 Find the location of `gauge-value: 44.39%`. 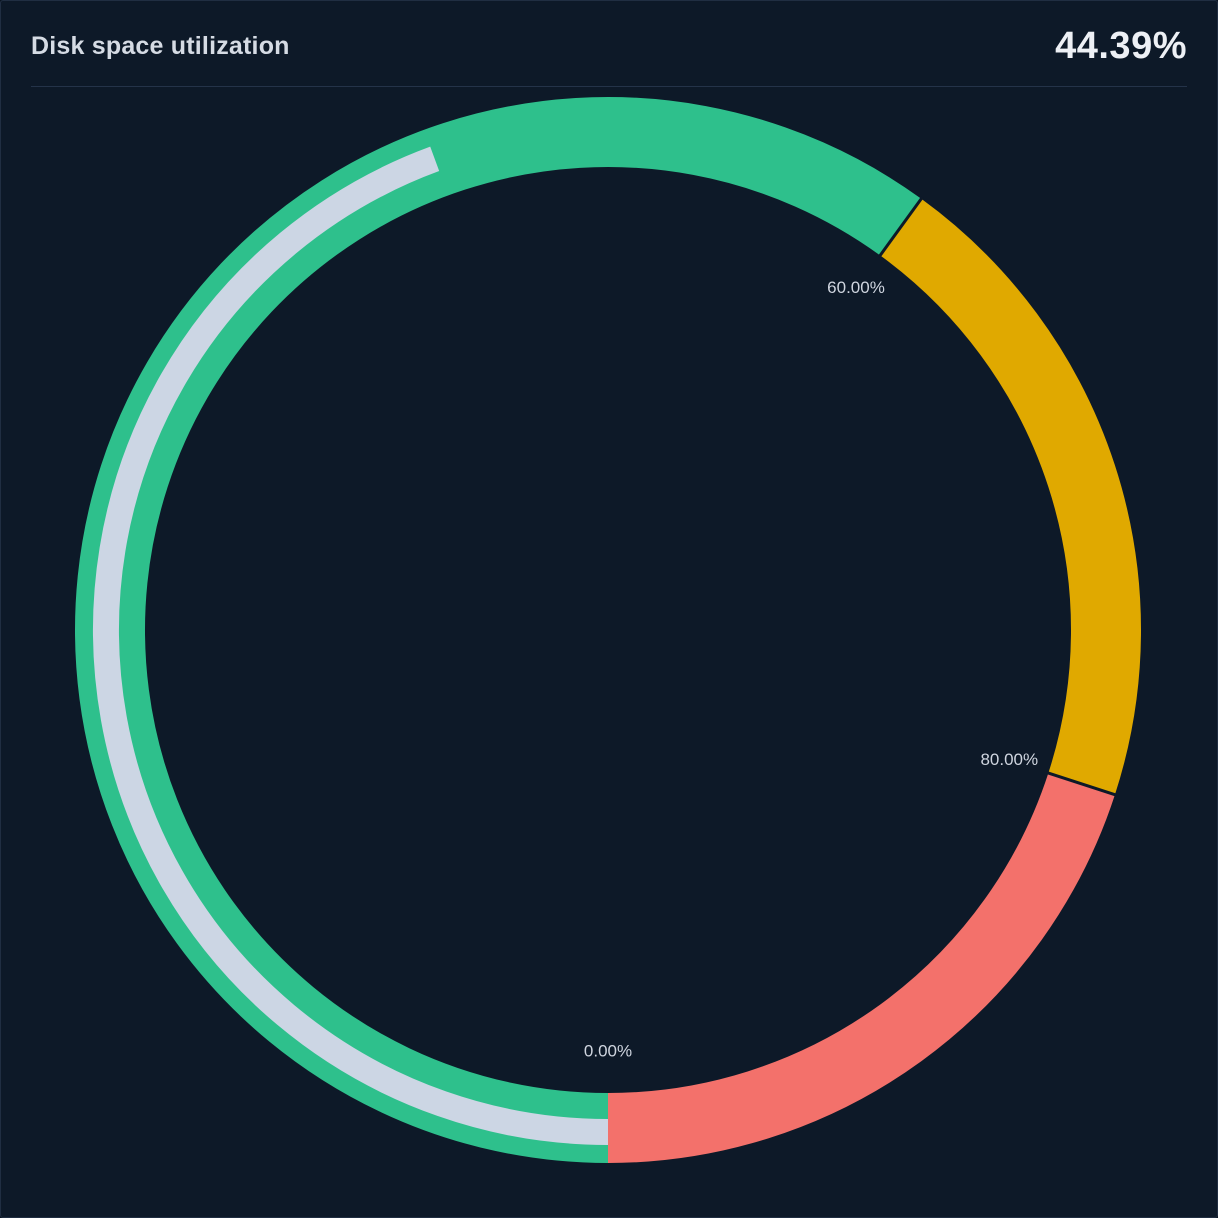

gauge-value: 44.39% is located at coordinates (1121, 46).